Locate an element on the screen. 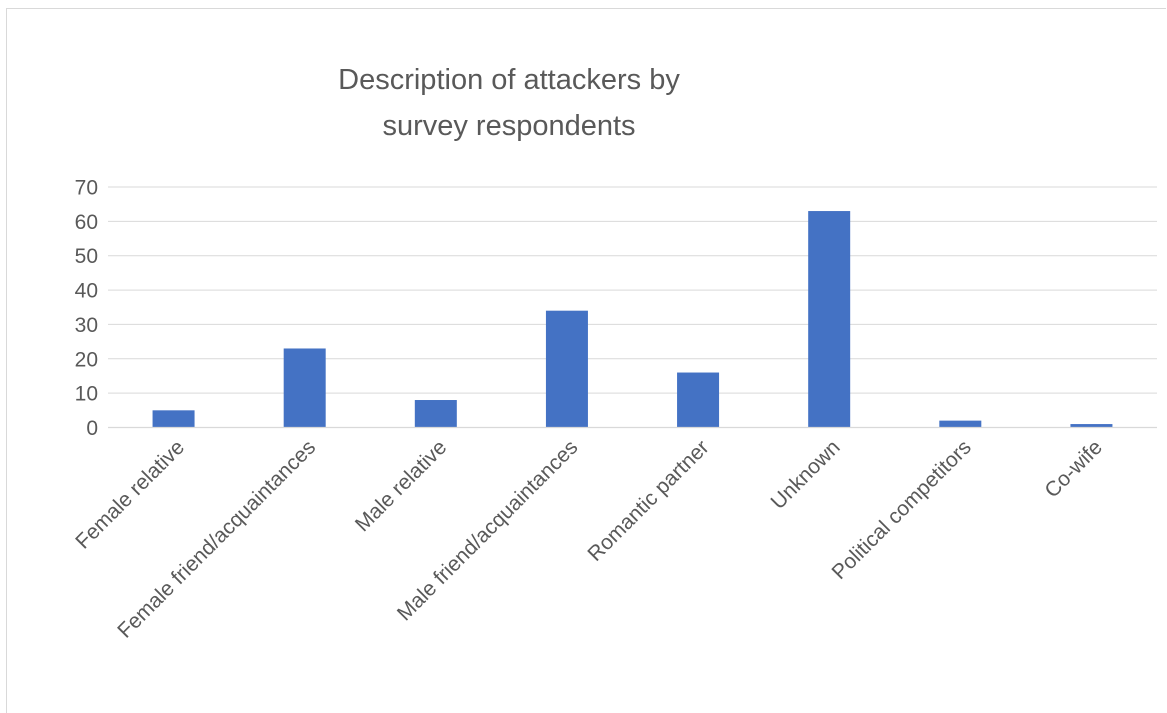 Image resolution: width=1167 pixels, height=713 pixels. x-category-label: Romantic partner is located at coordinates (648, 501).